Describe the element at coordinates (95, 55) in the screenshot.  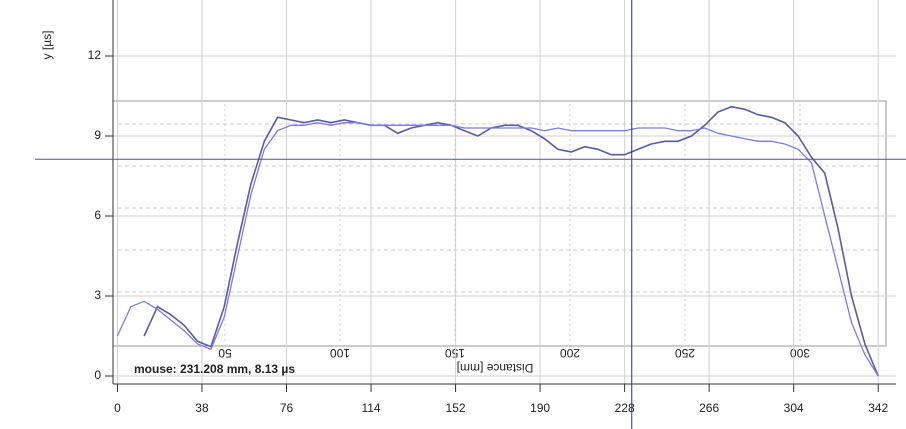
I see `y-tick-label: 12` at that location.